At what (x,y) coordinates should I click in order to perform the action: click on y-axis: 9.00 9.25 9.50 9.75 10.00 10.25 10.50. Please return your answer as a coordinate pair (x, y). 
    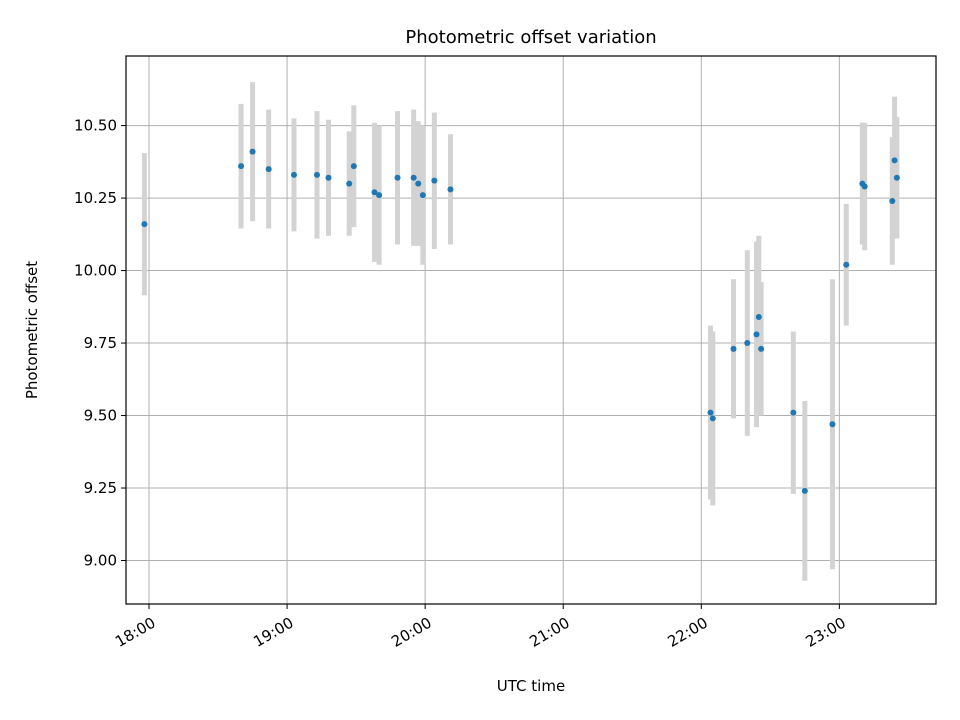
    Looking at the image, I should click on (100, 343).